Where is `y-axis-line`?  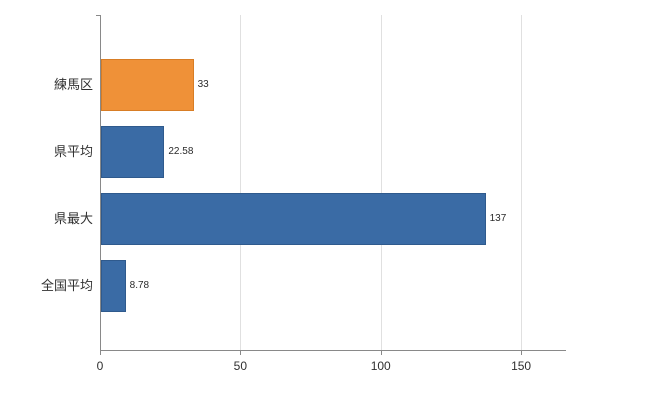
y-axis-line is located at coordinates (100, 183).